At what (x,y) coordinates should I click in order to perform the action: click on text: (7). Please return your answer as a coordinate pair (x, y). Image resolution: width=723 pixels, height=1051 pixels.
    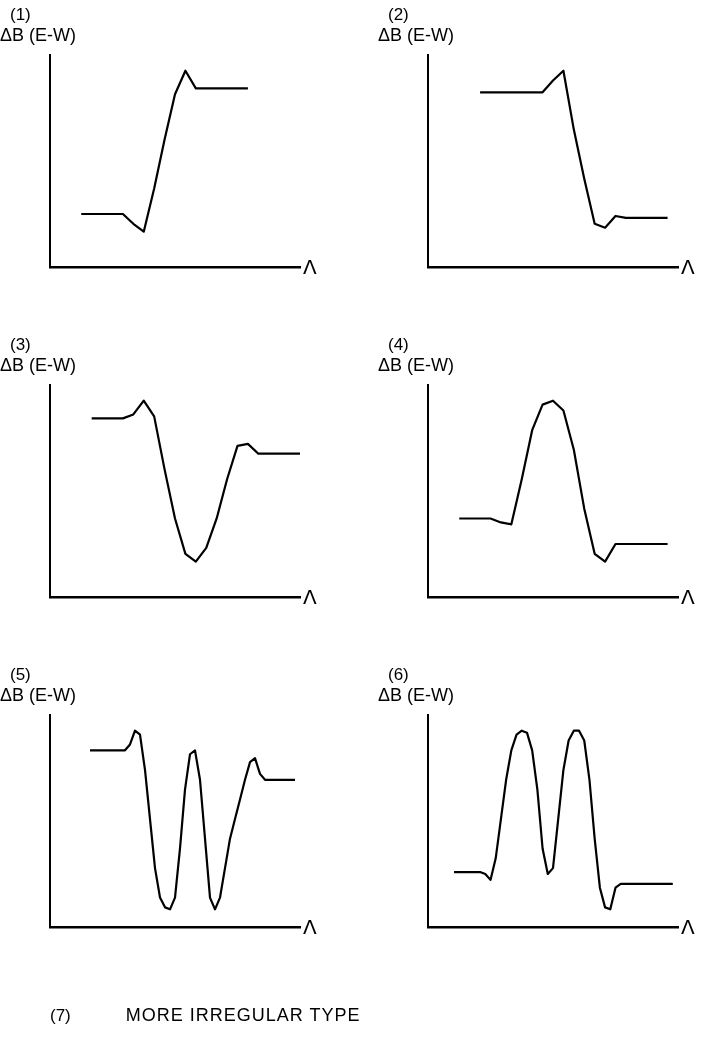
    Looking at the image, I should click on (60, 1015).